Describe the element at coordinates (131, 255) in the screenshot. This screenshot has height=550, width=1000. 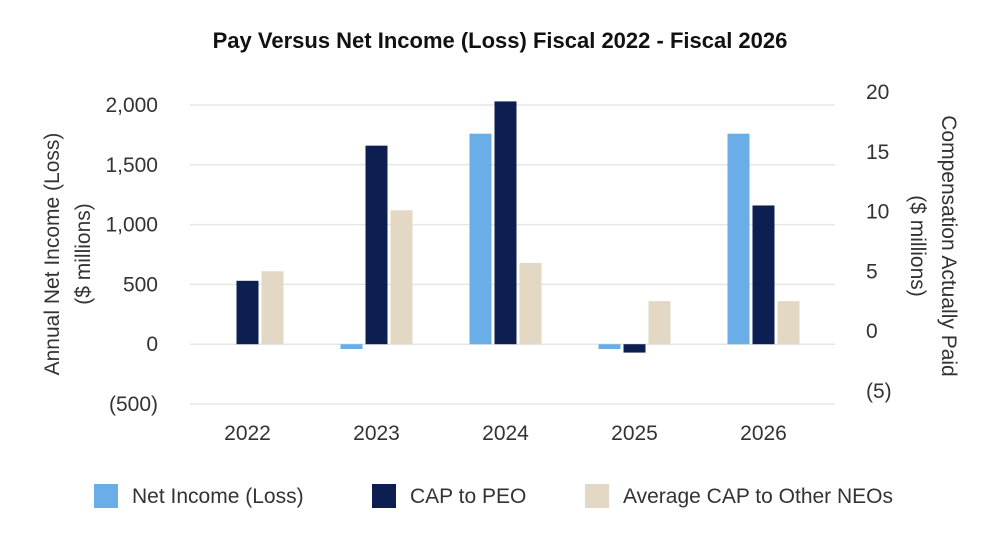
I see `left-axis-ticks: (500) 0 500 1,000 1,500 2,000` at that location.